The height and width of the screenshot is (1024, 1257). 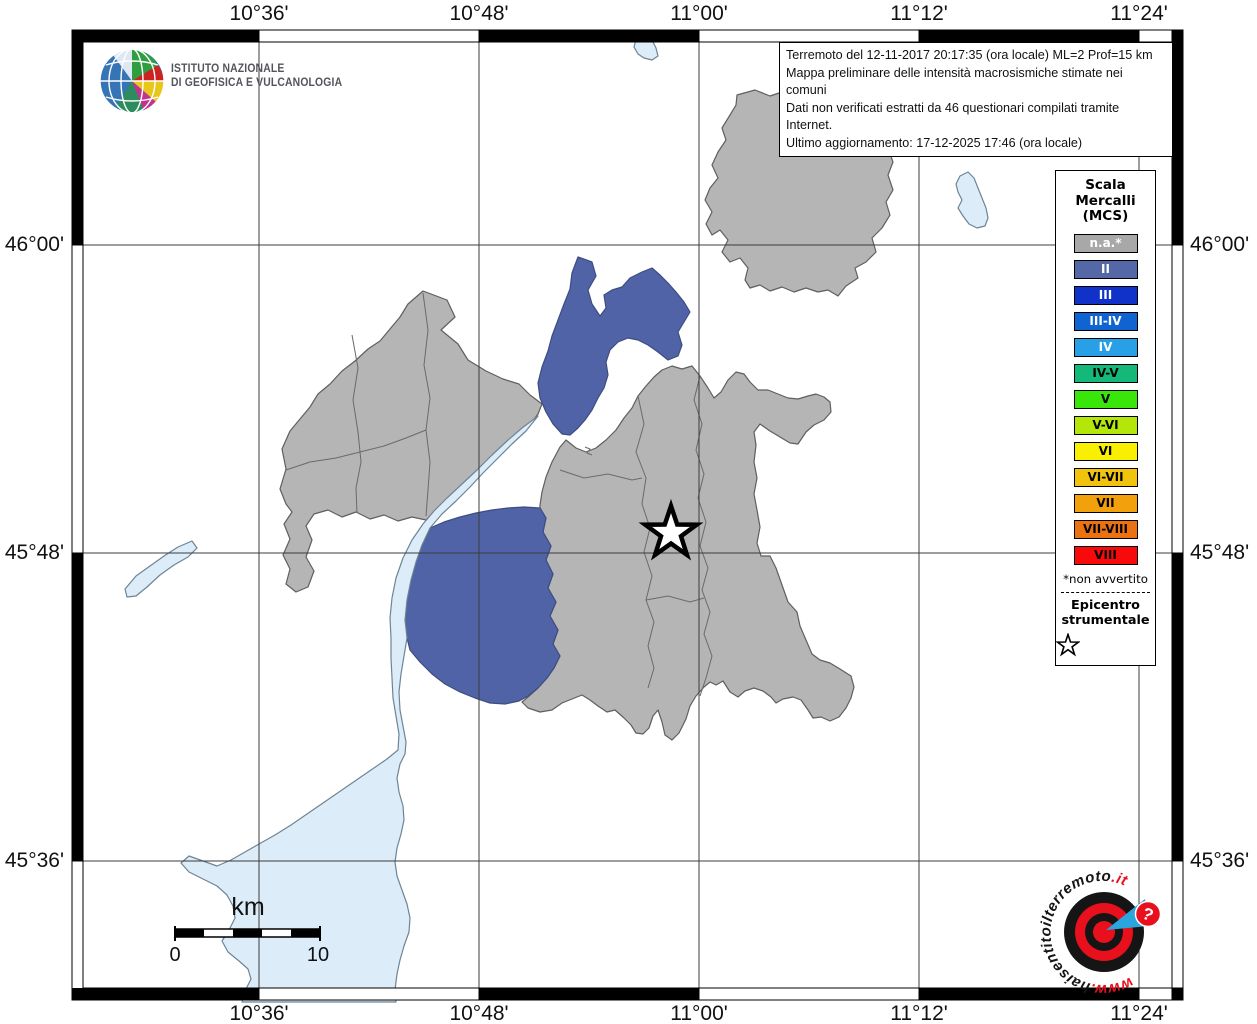 I want to click on municipality-group-west, so click(x=411, y=441).